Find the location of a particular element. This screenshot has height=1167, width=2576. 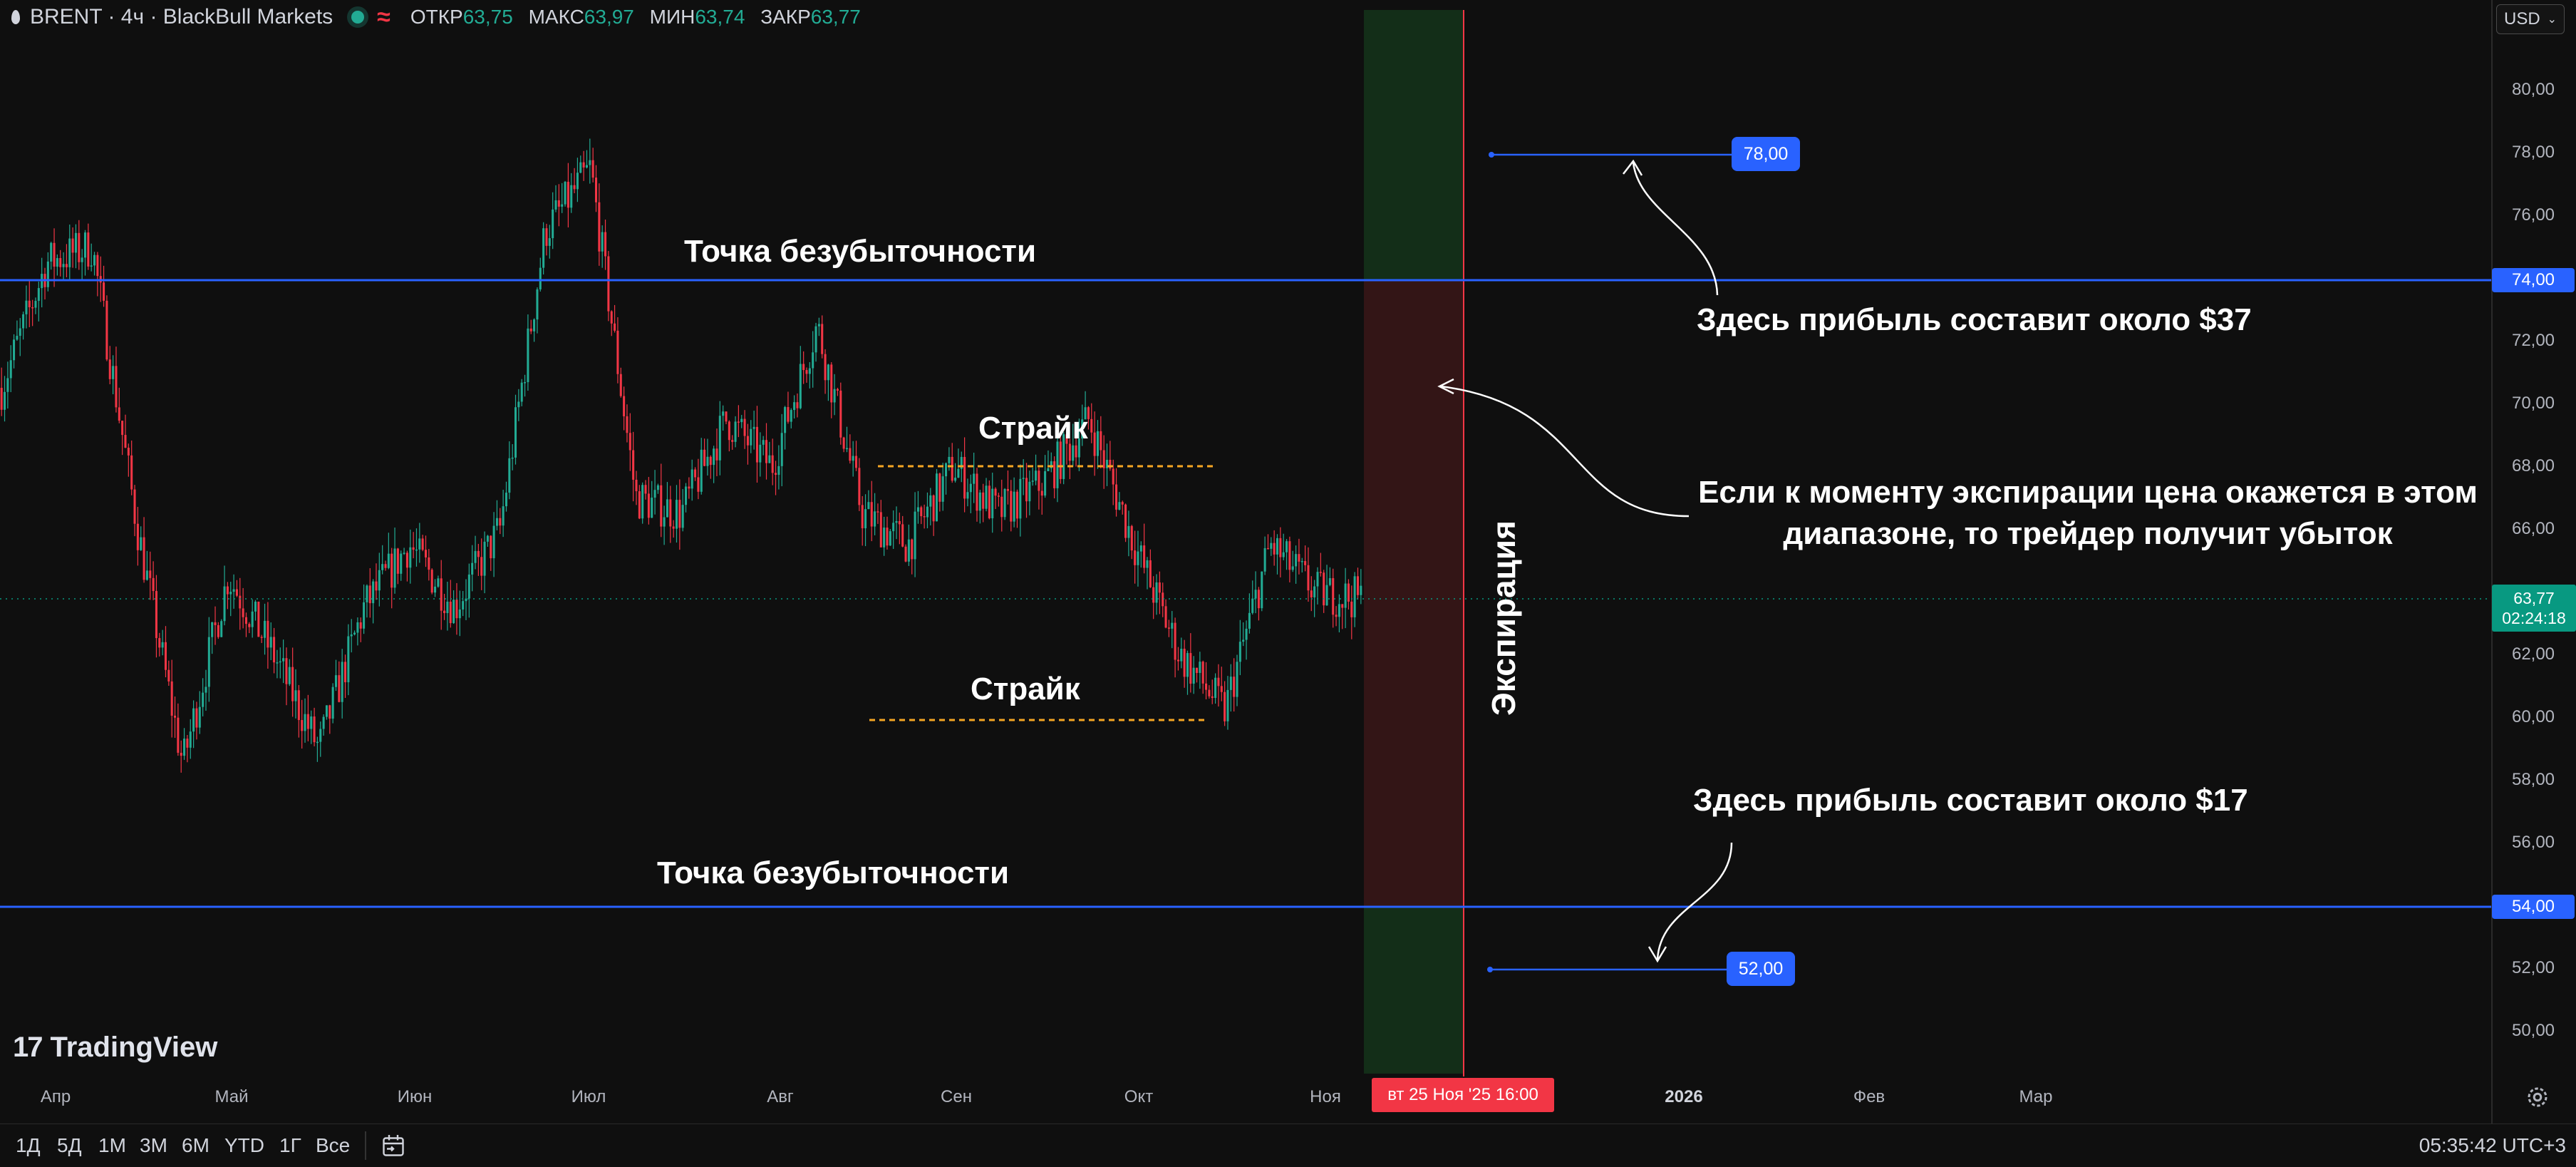

wave-icon: ≈ is located at coordinates (384, 17).